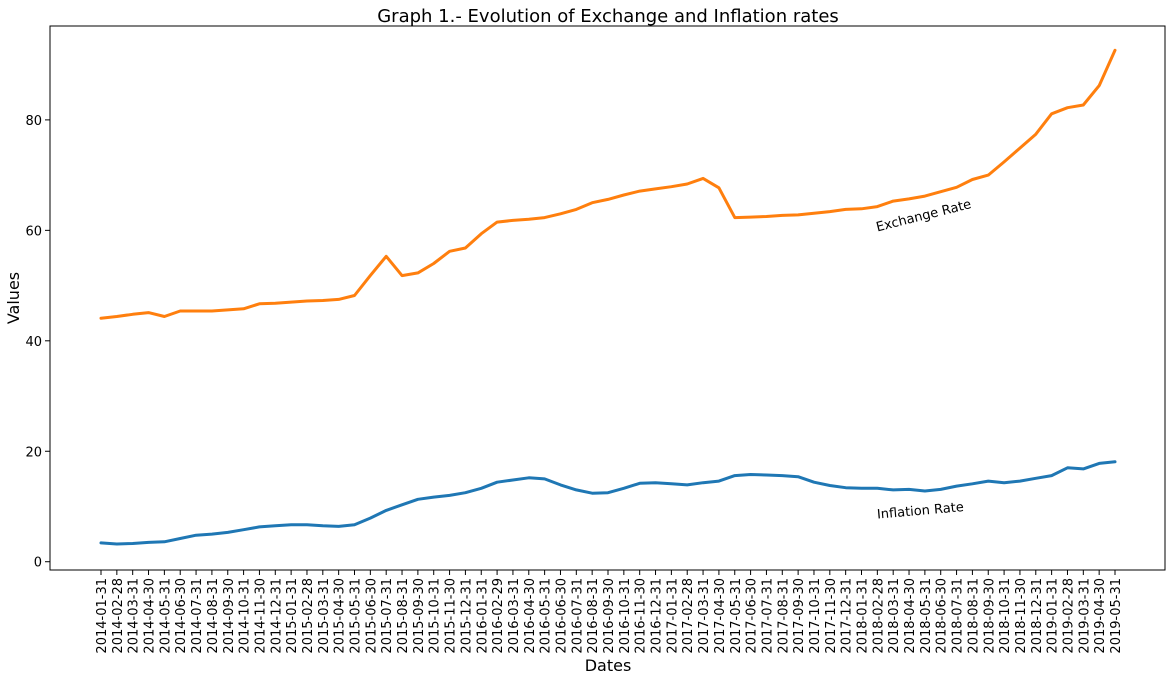 The image size is (1172, 679). I want to click on x-tick-label: 2018-04-30, so click(910, 616).